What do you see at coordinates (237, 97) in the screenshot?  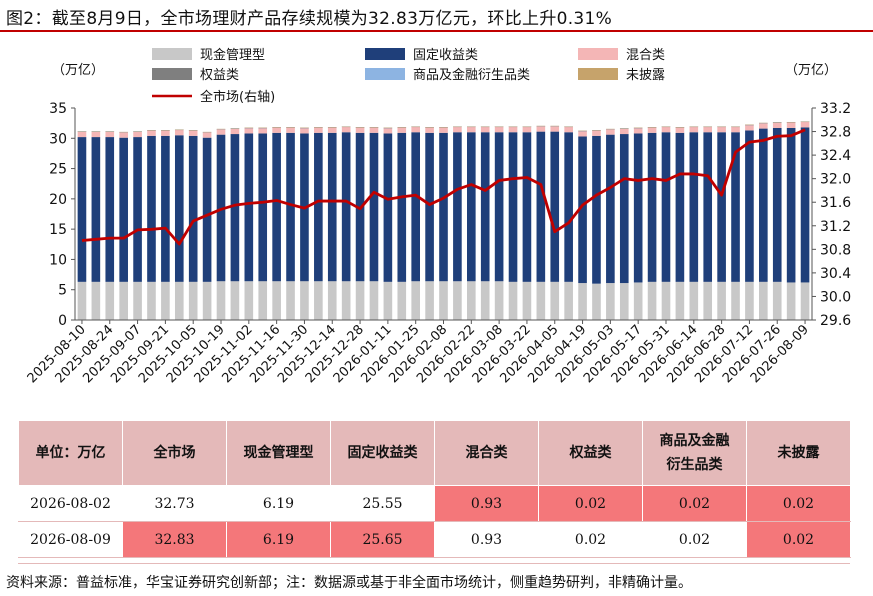 I see `legend-label: 全市场(右轴)` at bounding box center [237, 97].